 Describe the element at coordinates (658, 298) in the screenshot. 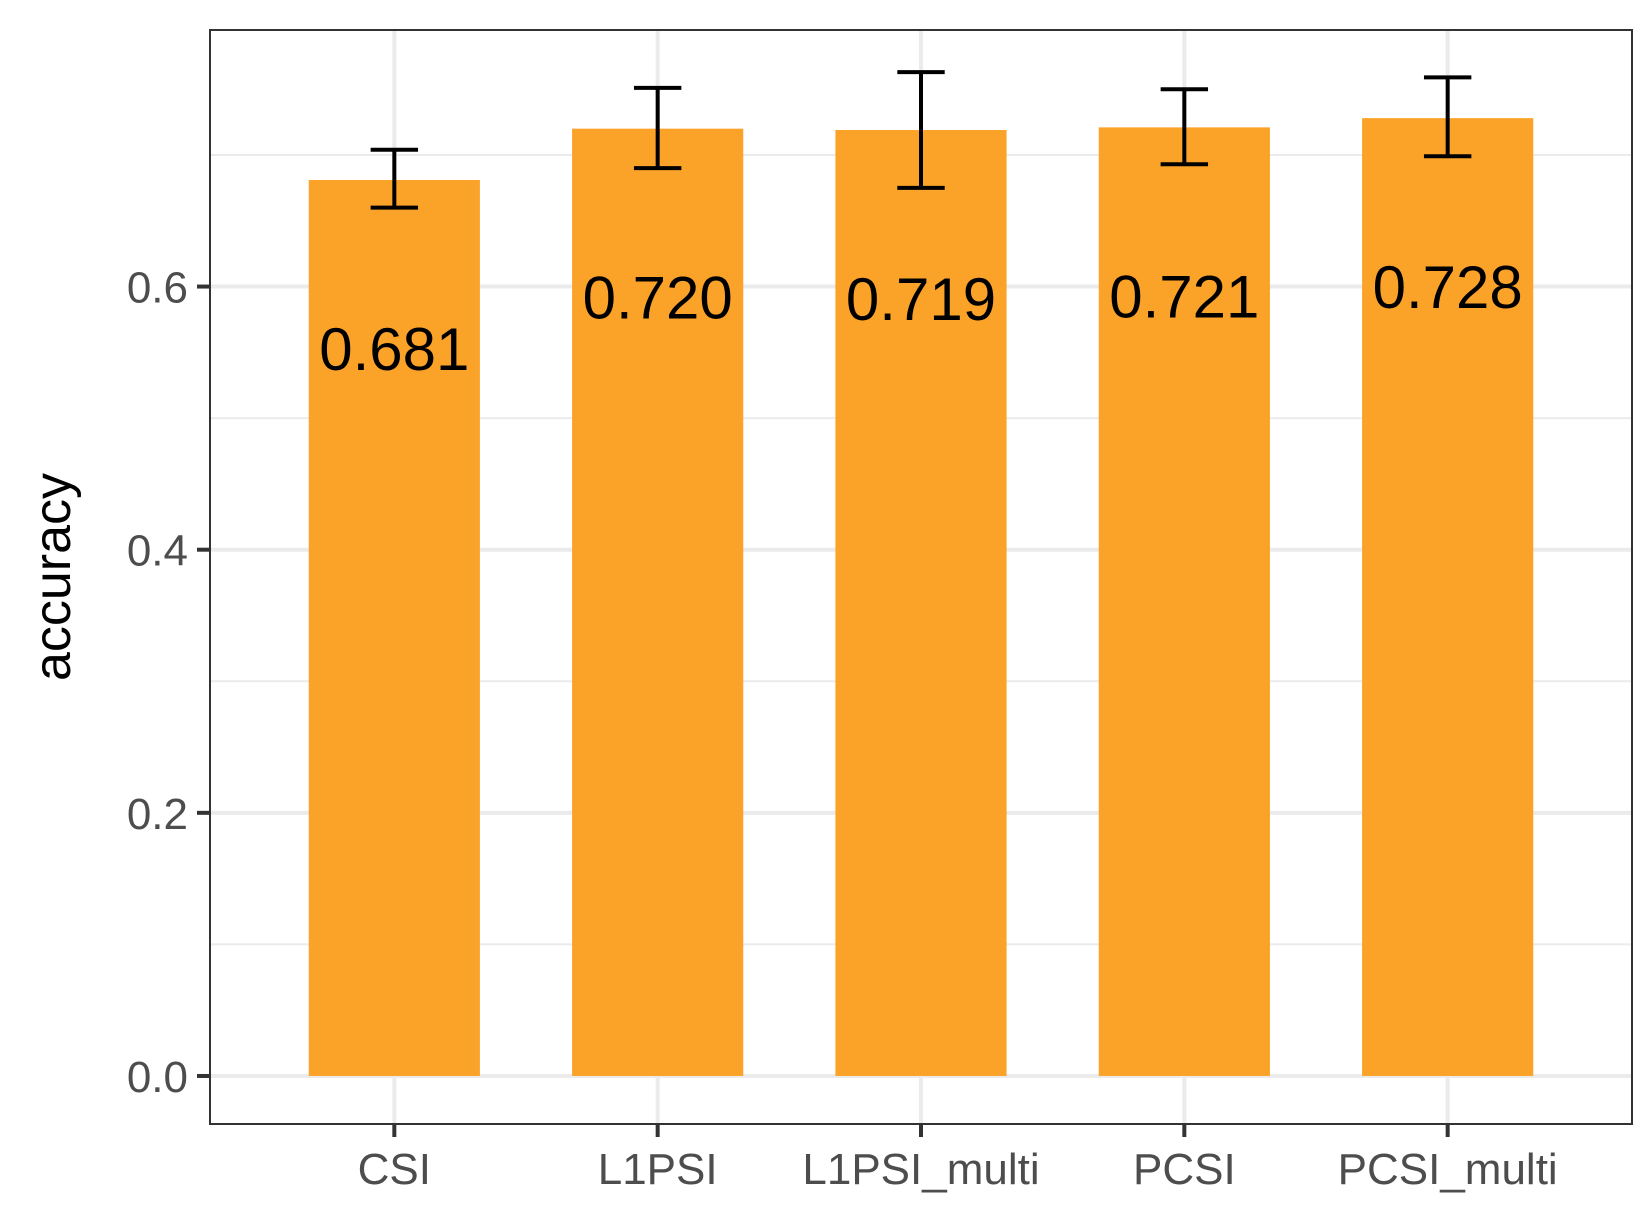

I see `data-label-L1PSI: 0.720` at that location.